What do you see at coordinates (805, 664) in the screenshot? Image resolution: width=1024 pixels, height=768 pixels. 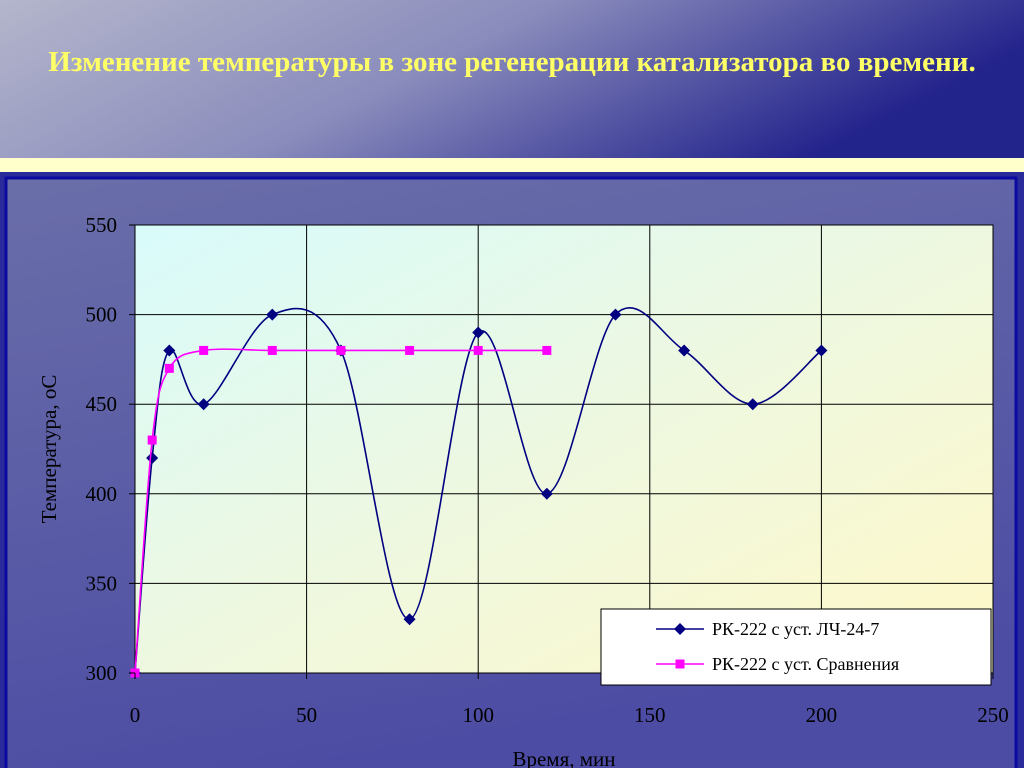 I see `legend-label: РК-222 с уст. Сравнения` at bounding box center [805, 664].